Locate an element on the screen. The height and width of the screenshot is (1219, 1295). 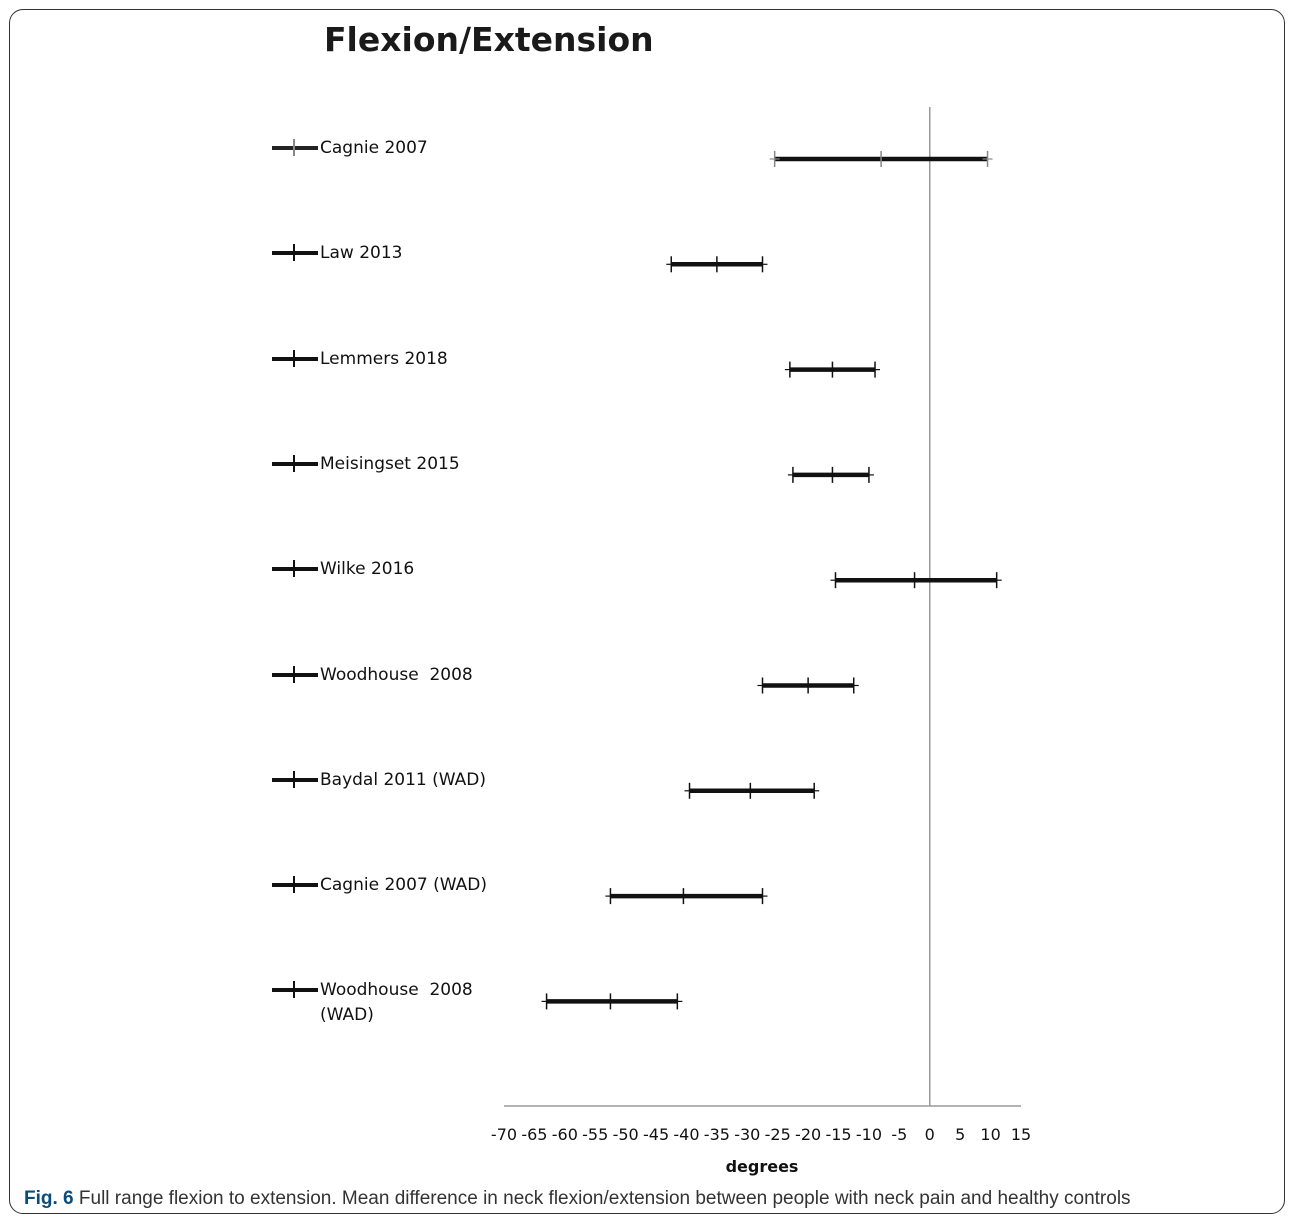
x-tick-label: -70 is located at coordinates (504, 1134).